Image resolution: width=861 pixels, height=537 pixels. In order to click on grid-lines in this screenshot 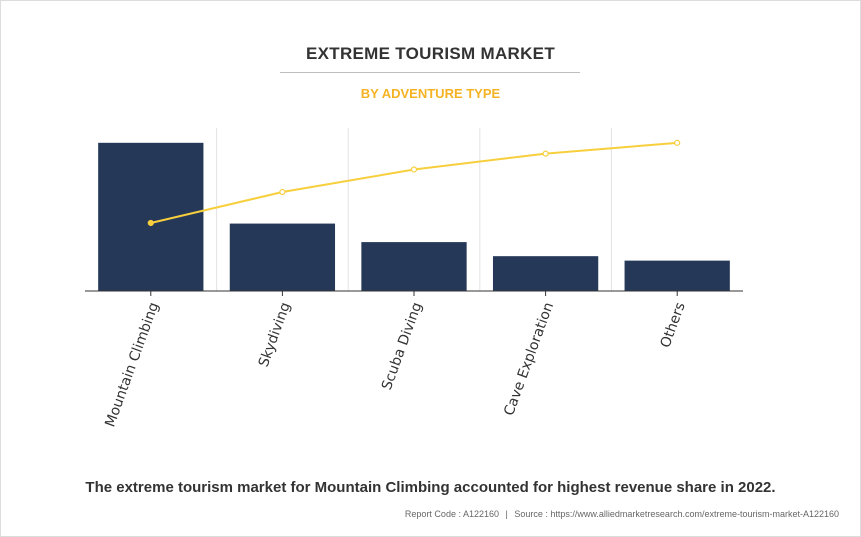, I will do `click(414, 209)`.